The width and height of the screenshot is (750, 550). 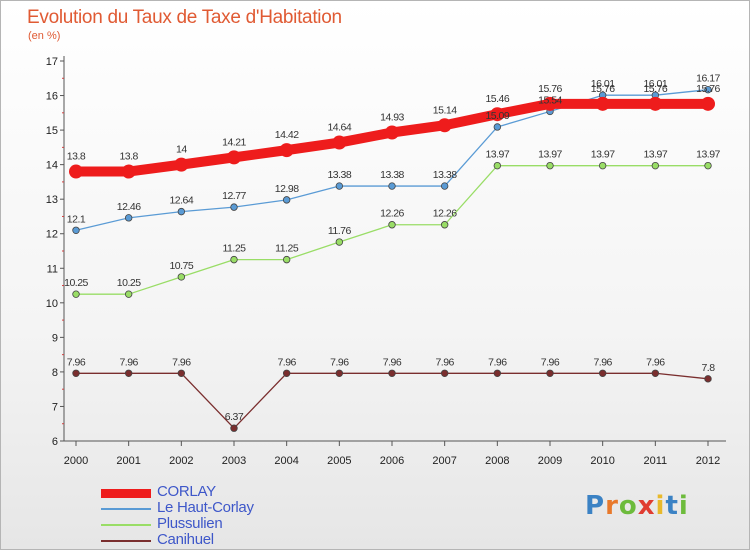 What do you see at coordinates (339, 175) in the screenshot?
I see `data-label: 13.38` at bounding box center [339, 175].